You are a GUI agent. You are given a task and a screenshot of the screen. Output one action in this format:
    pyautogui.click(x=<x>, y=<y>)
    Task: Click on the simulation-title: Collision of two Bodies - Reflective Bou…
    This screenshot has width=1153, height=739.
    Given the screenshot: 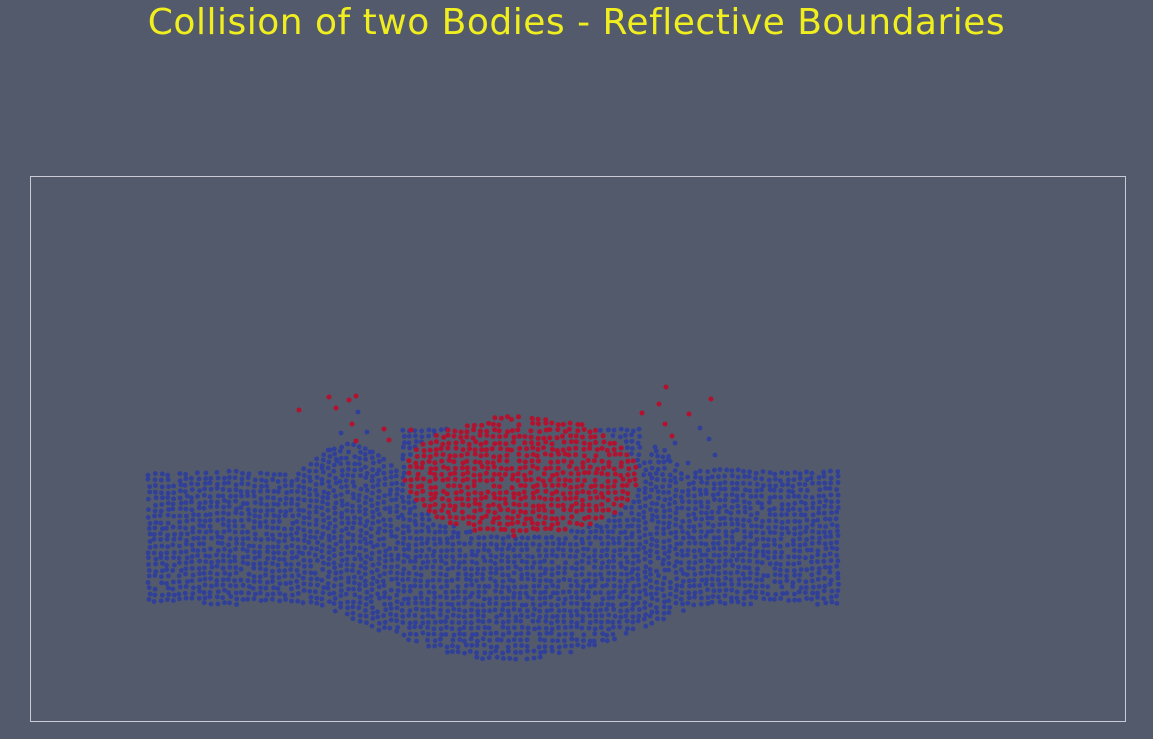 What is the action you would take?
    pyautogui.click(x=576, y=22)
    